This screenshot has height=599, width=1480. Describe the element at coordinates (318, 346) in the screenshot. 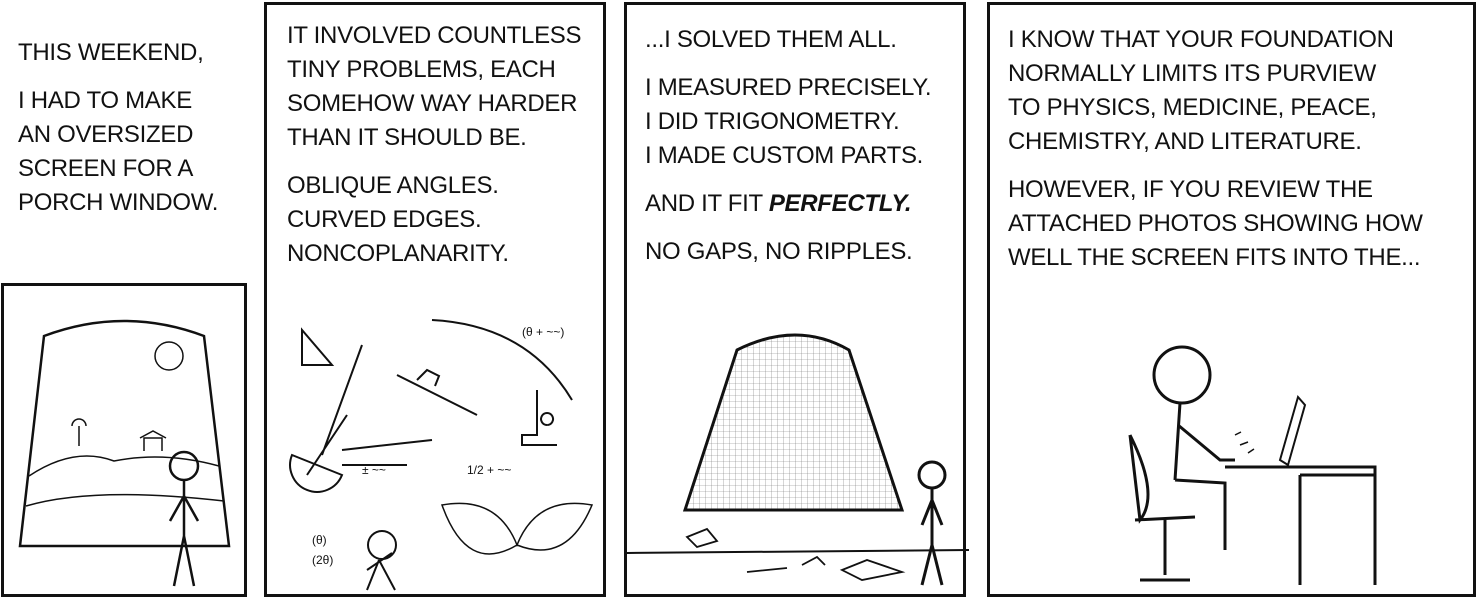

I see `triangle-sketch` at that location.